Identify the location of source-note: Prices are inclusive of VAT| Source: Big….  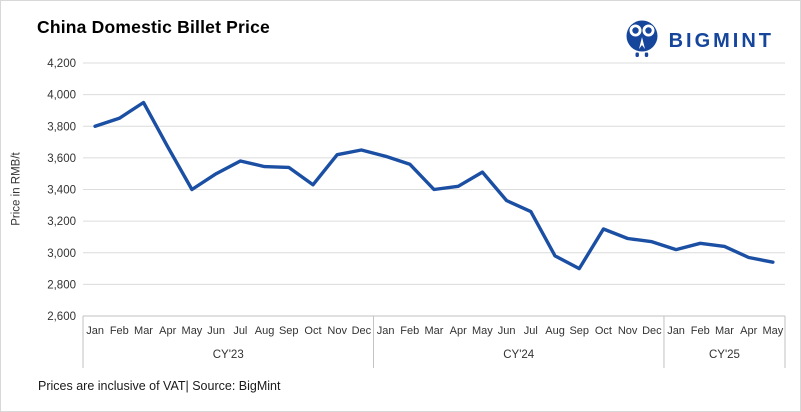
(159, 386).